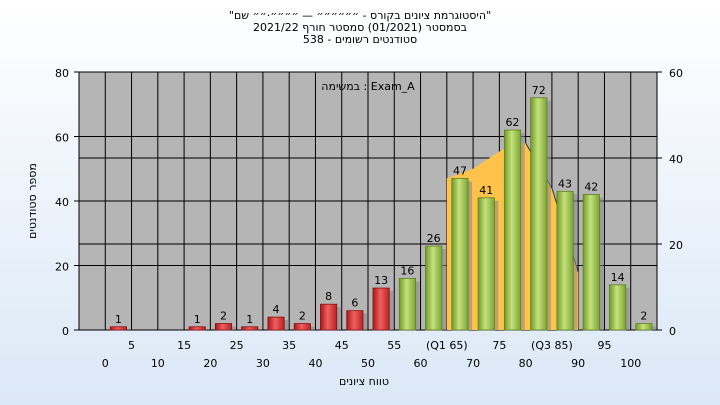 This screenshot has width=720, height=405. What do you see at coordinates (354, 303) in the screenshot?
I see `bar-value-label: 6` at bounding box center [354, 303].